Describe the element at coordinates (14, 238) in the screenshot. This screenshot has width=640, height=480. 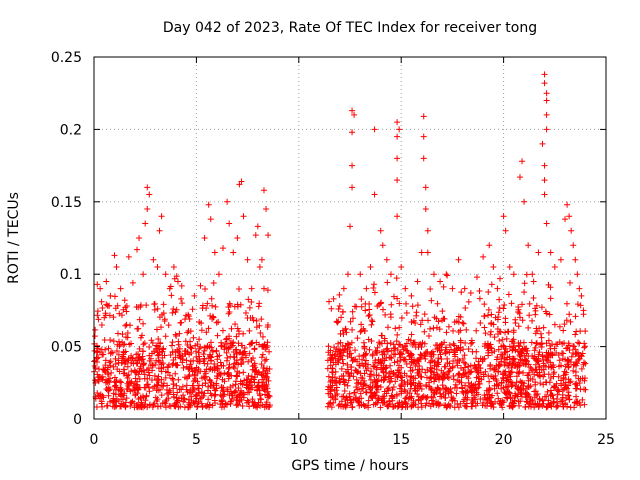
I see `y-axis-label: ROTI / TECUs` at that location.